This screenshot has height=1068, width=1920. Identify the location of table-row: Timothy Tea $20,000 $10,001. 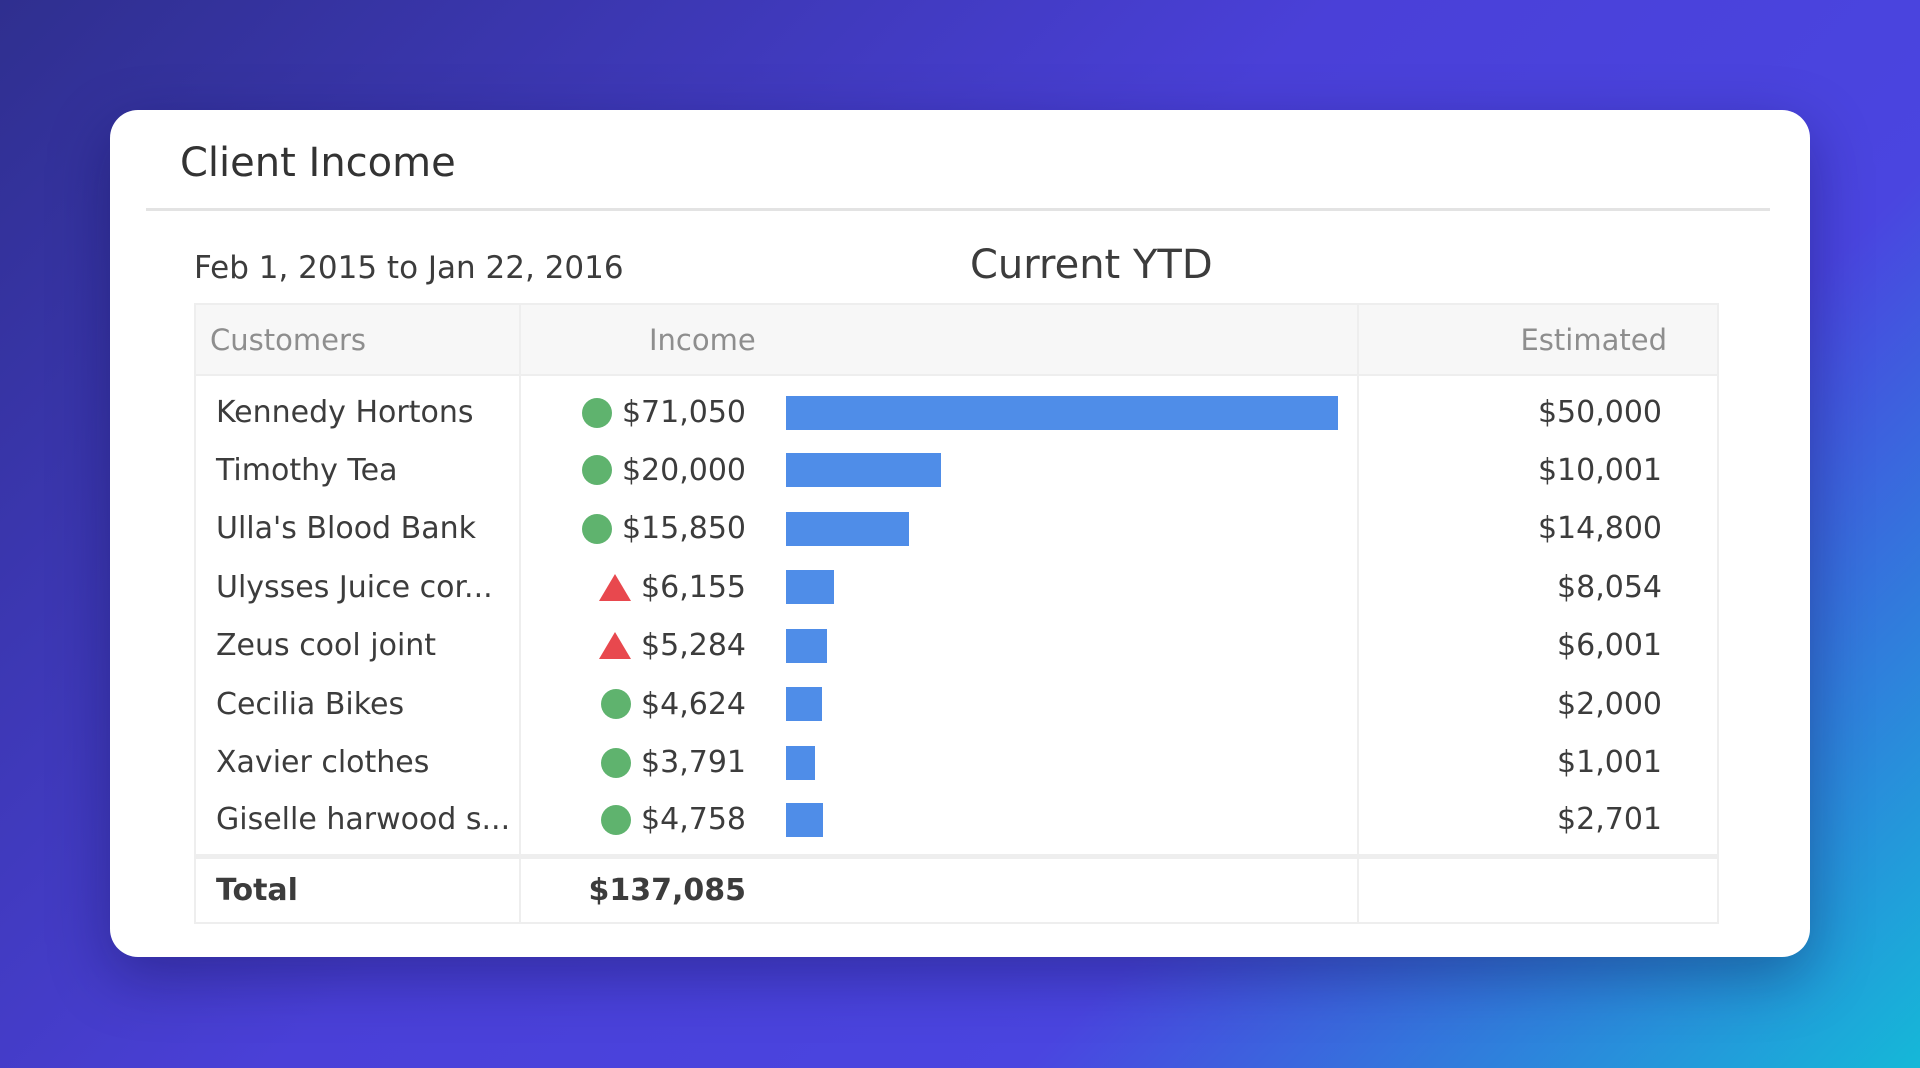
(956, 470).